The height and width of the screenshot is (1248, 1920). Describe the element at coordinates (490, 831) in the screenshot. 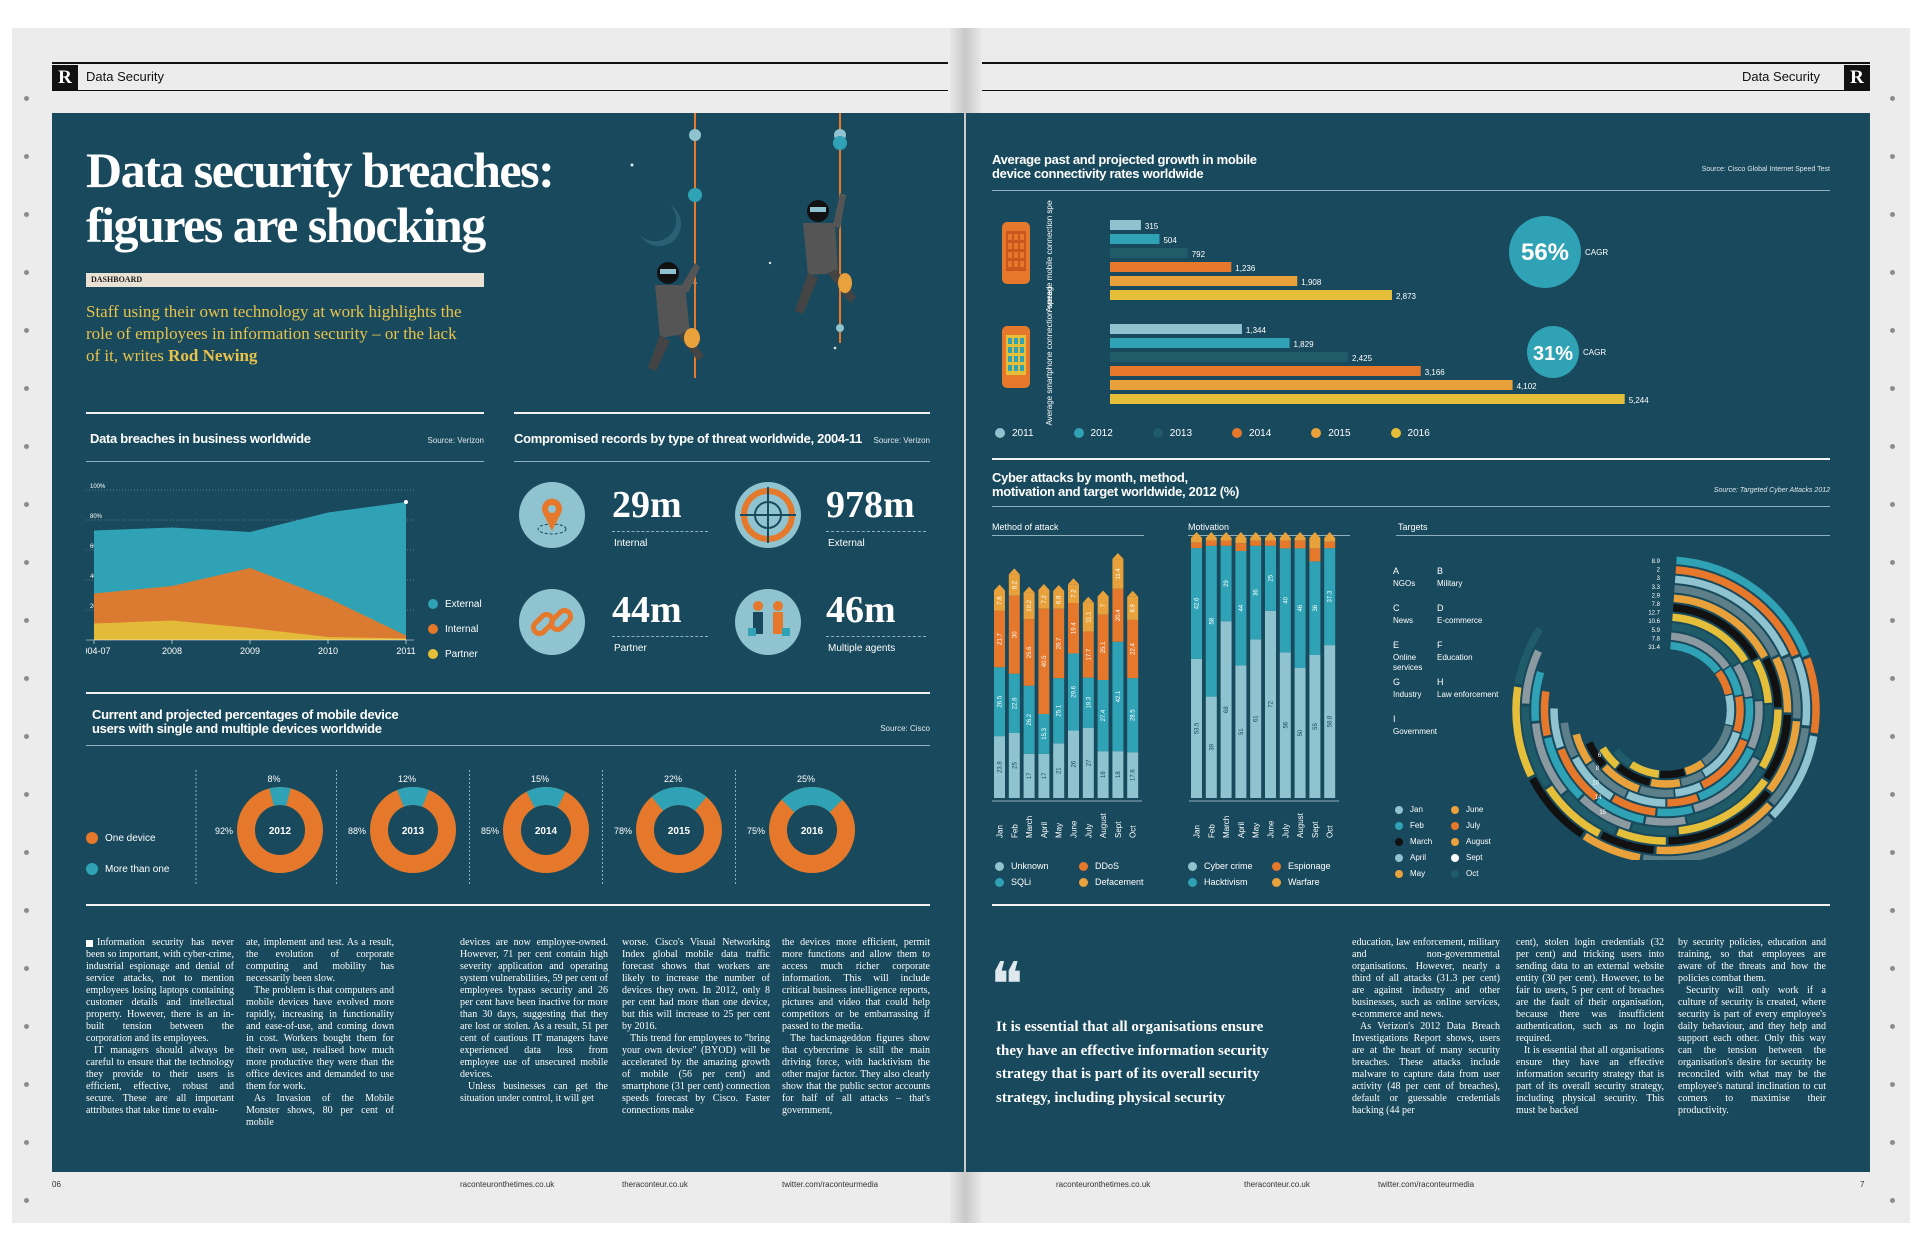

I see `donut-one-label: 85%` at that location.